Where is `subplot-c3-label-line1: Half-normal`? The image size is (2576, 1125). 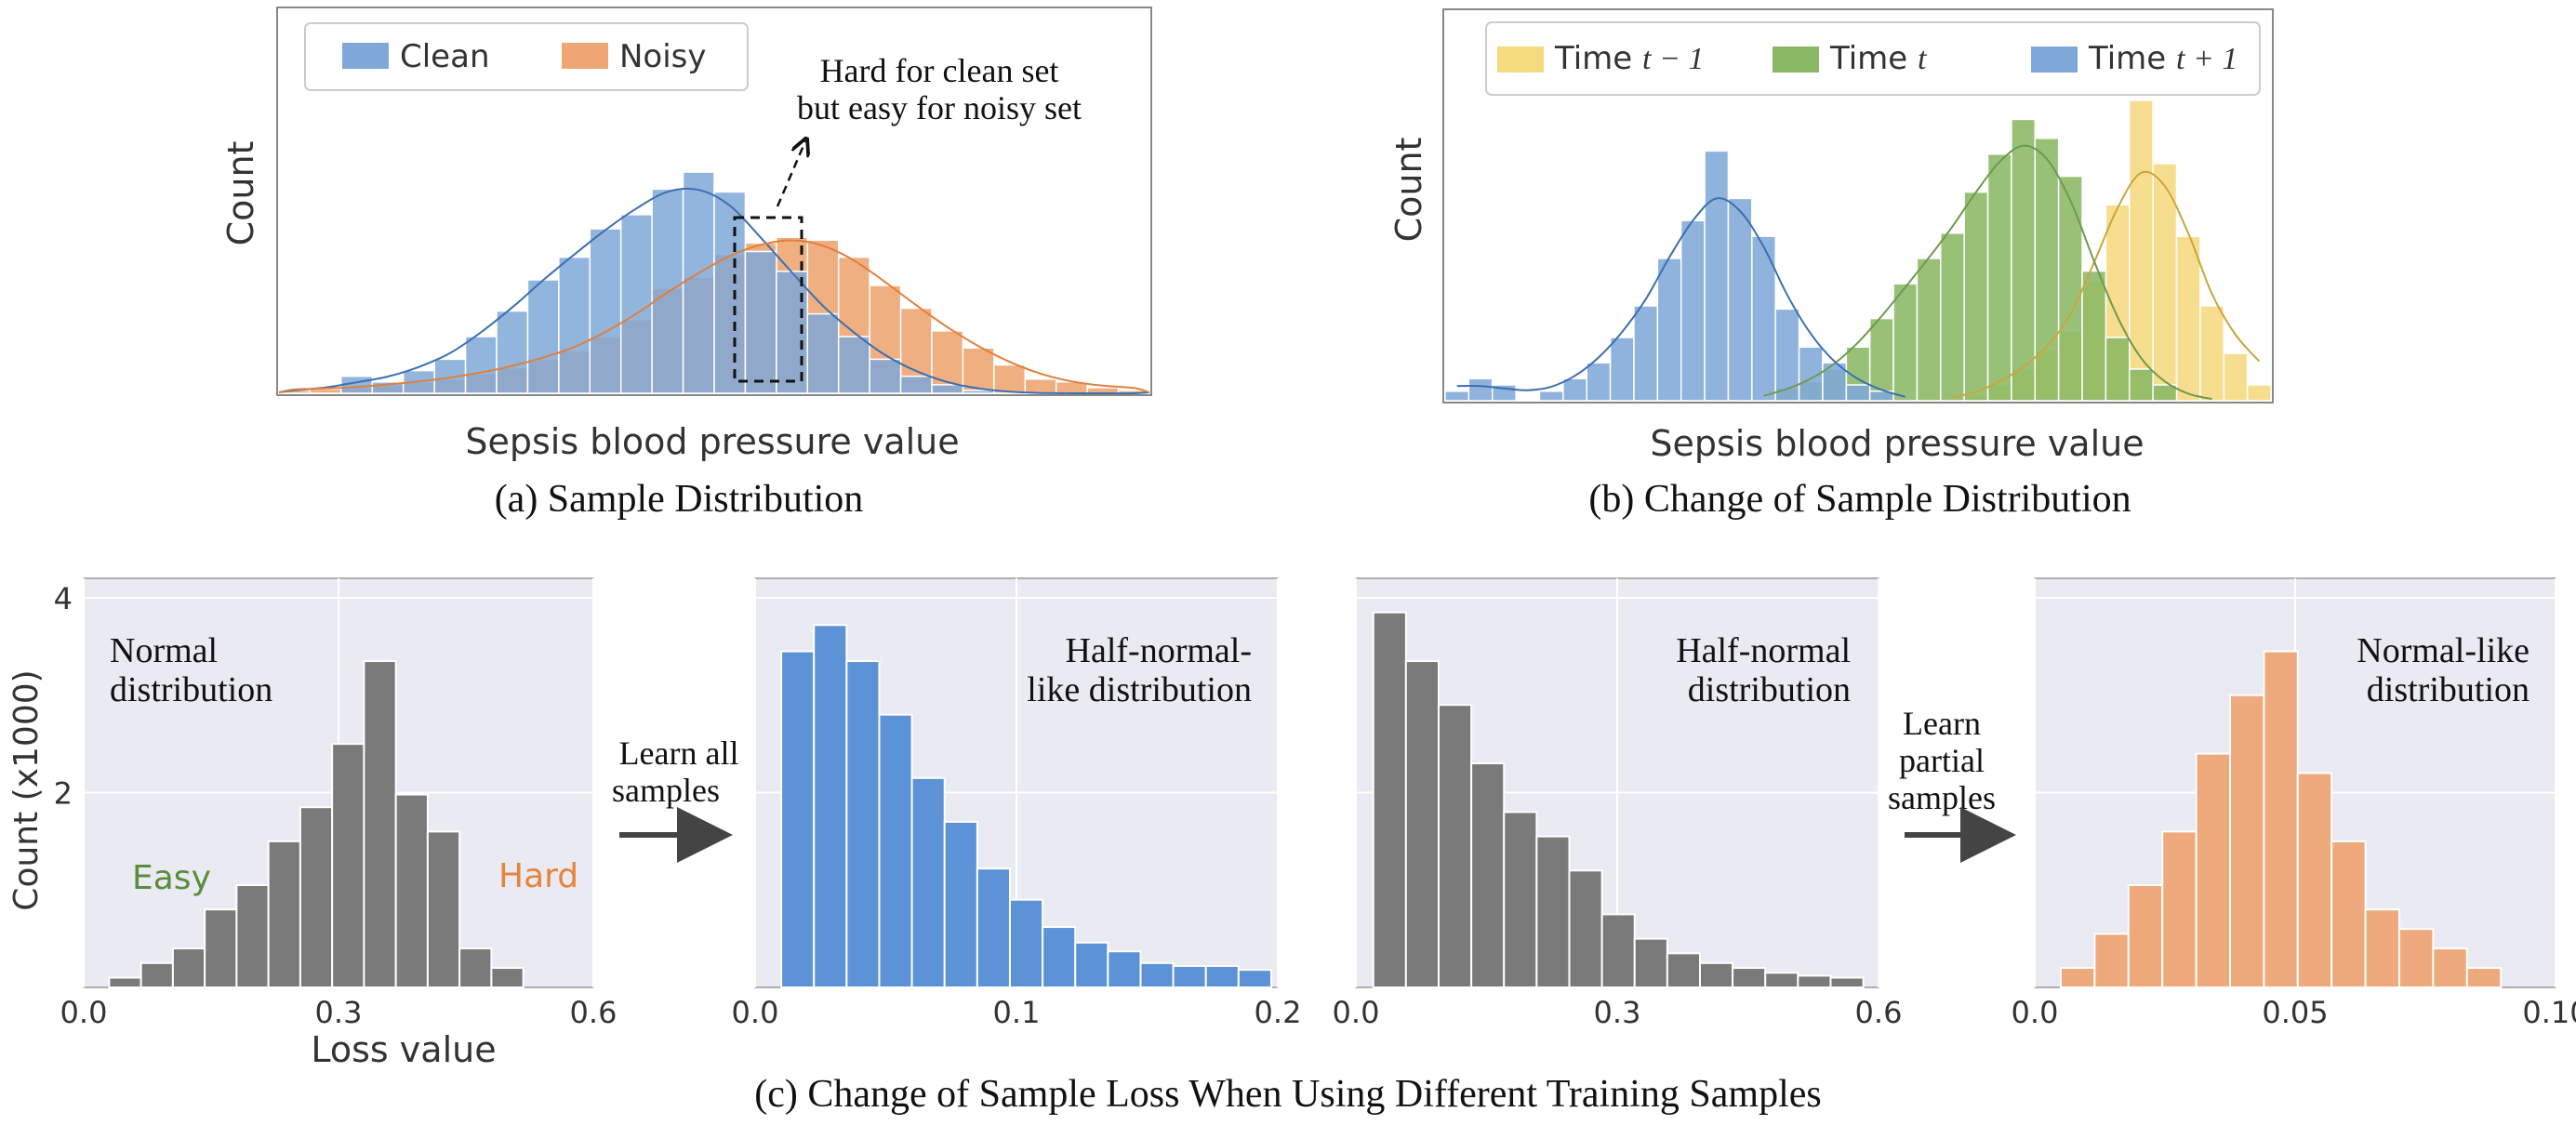 subplot-c3-label-line1: Half-normal is located at coordinates (1763, 650).